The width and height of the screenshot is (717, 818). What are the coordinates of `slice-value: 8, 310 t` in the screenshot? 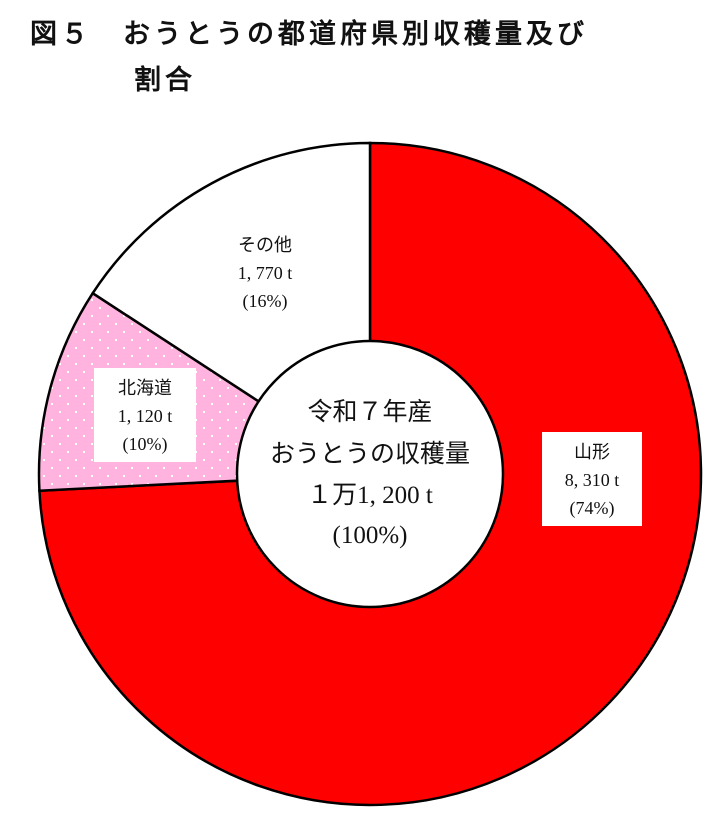 It's located at (592, 480).